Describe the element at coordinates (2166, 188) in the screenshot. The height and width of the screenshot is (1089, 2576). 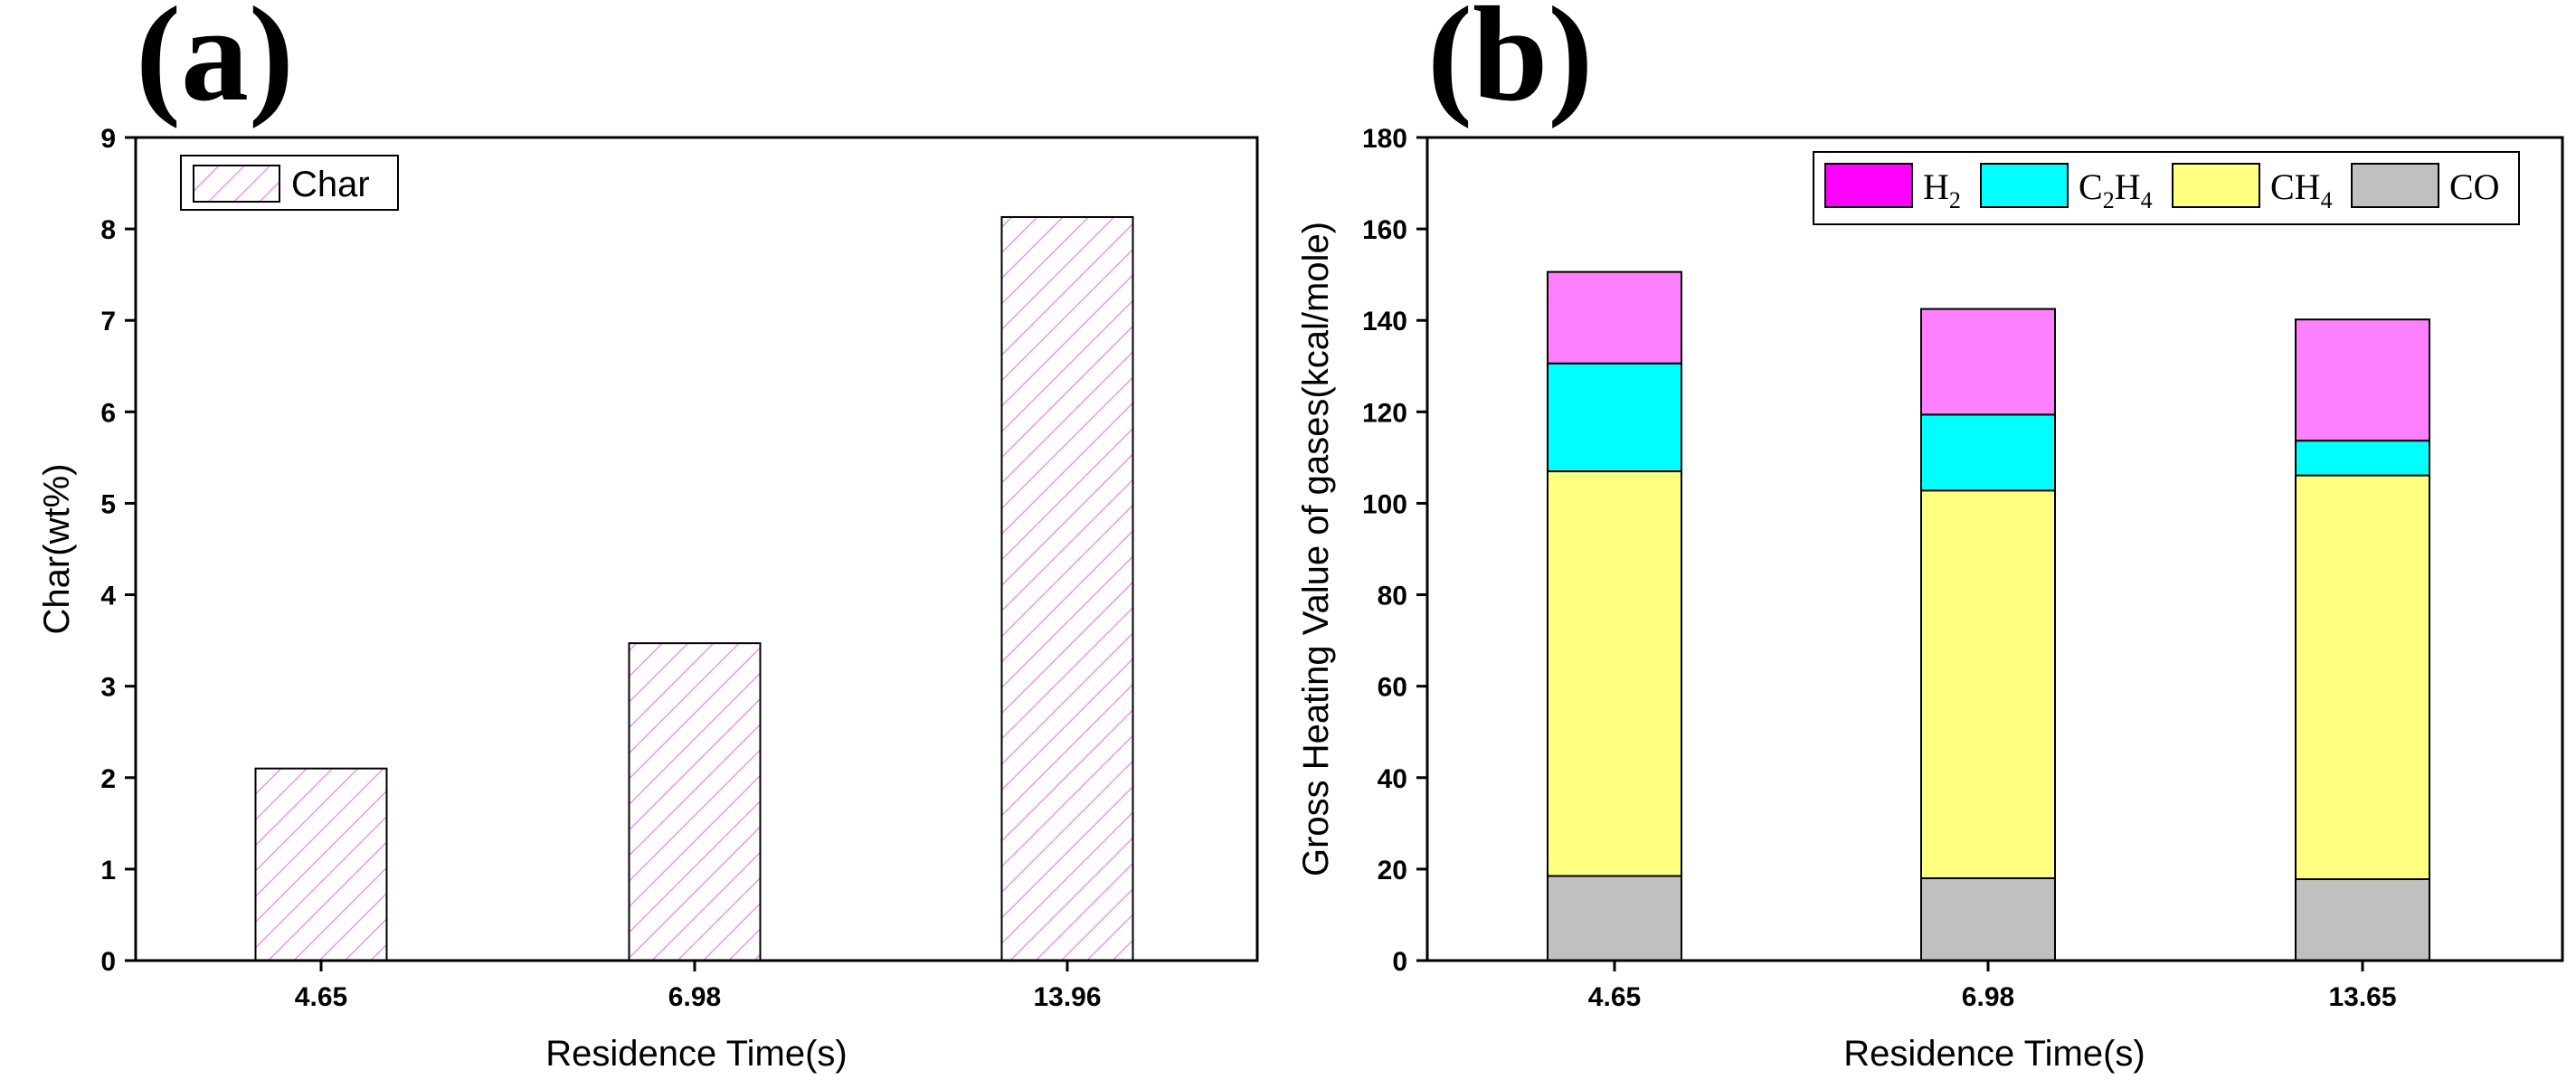
I see `panel-b-legend: H2 C2H4 CH4 CO` at that location.